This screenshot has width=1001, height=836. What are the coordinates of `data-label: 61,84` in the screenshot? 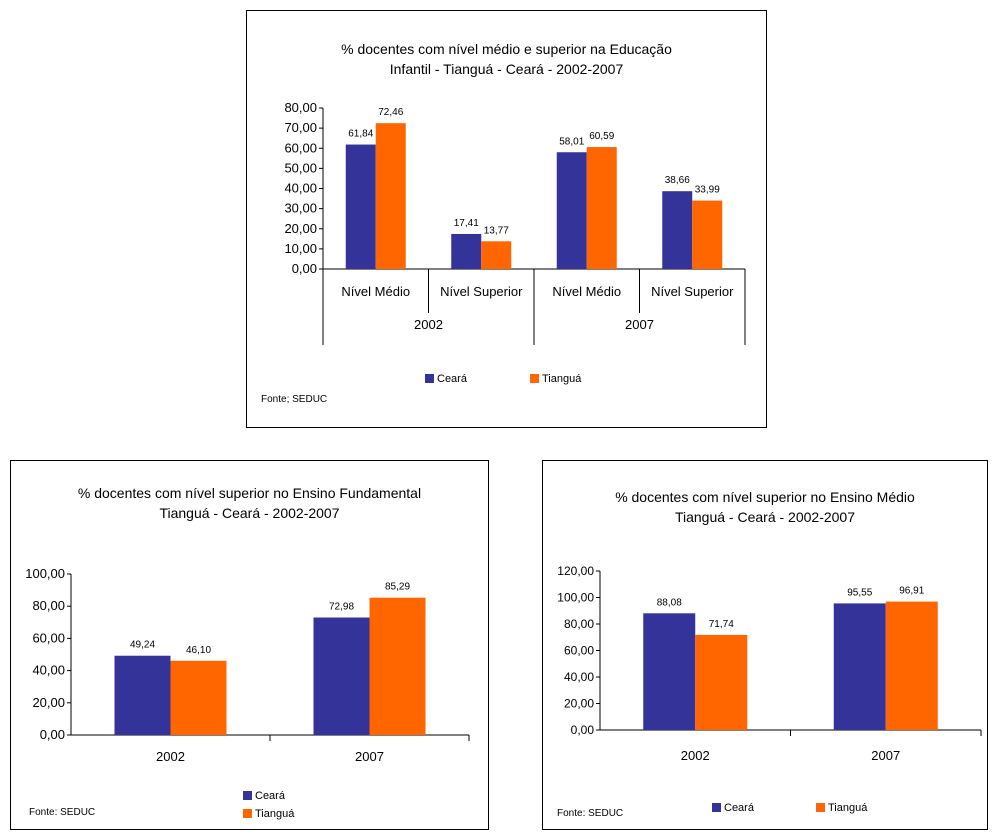 It's located at (360, 134).